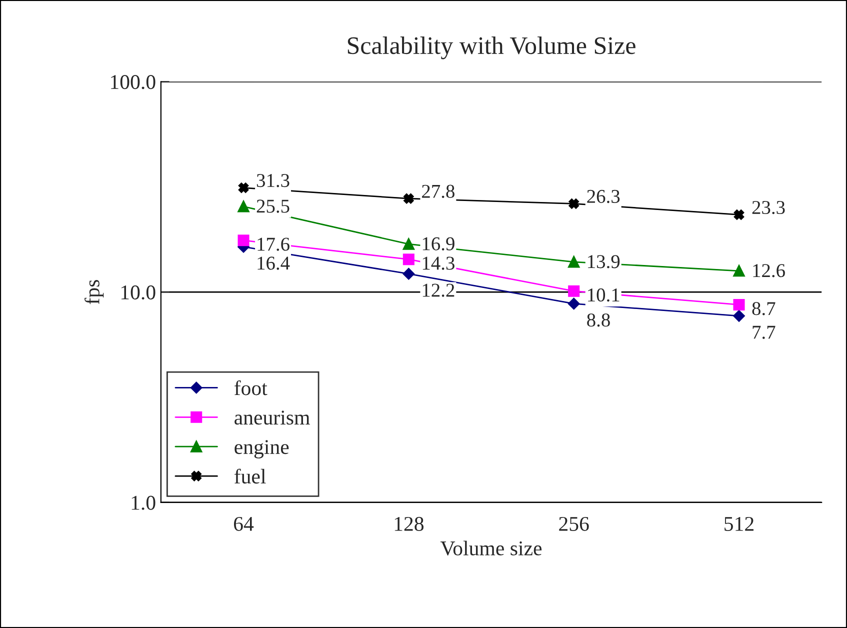 The height and width of the screenshot is (628, 847). Describe the element at coordinates (272, 417) in the screenshot. I see `legend-label: aneurism` at that location.